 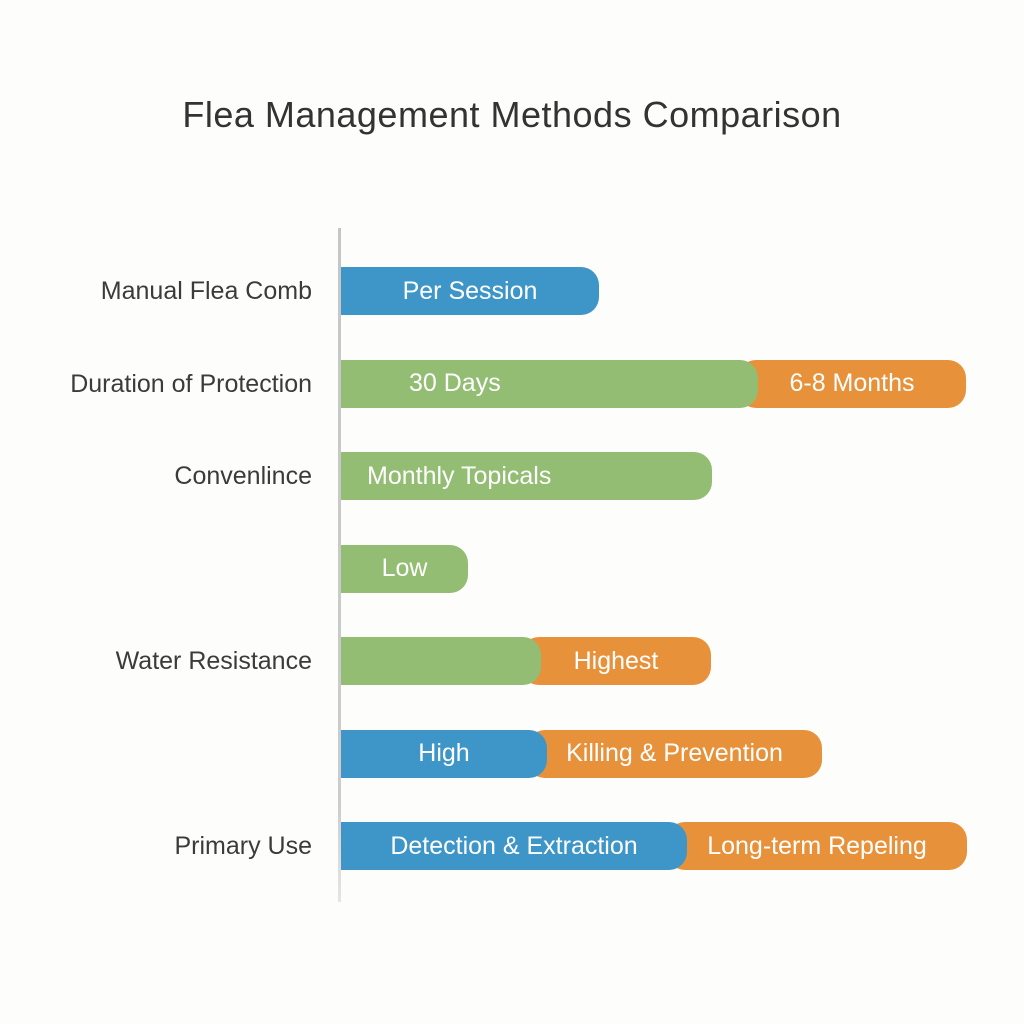 I want to click on bar-row: Highest, so click(x=671, y=661).